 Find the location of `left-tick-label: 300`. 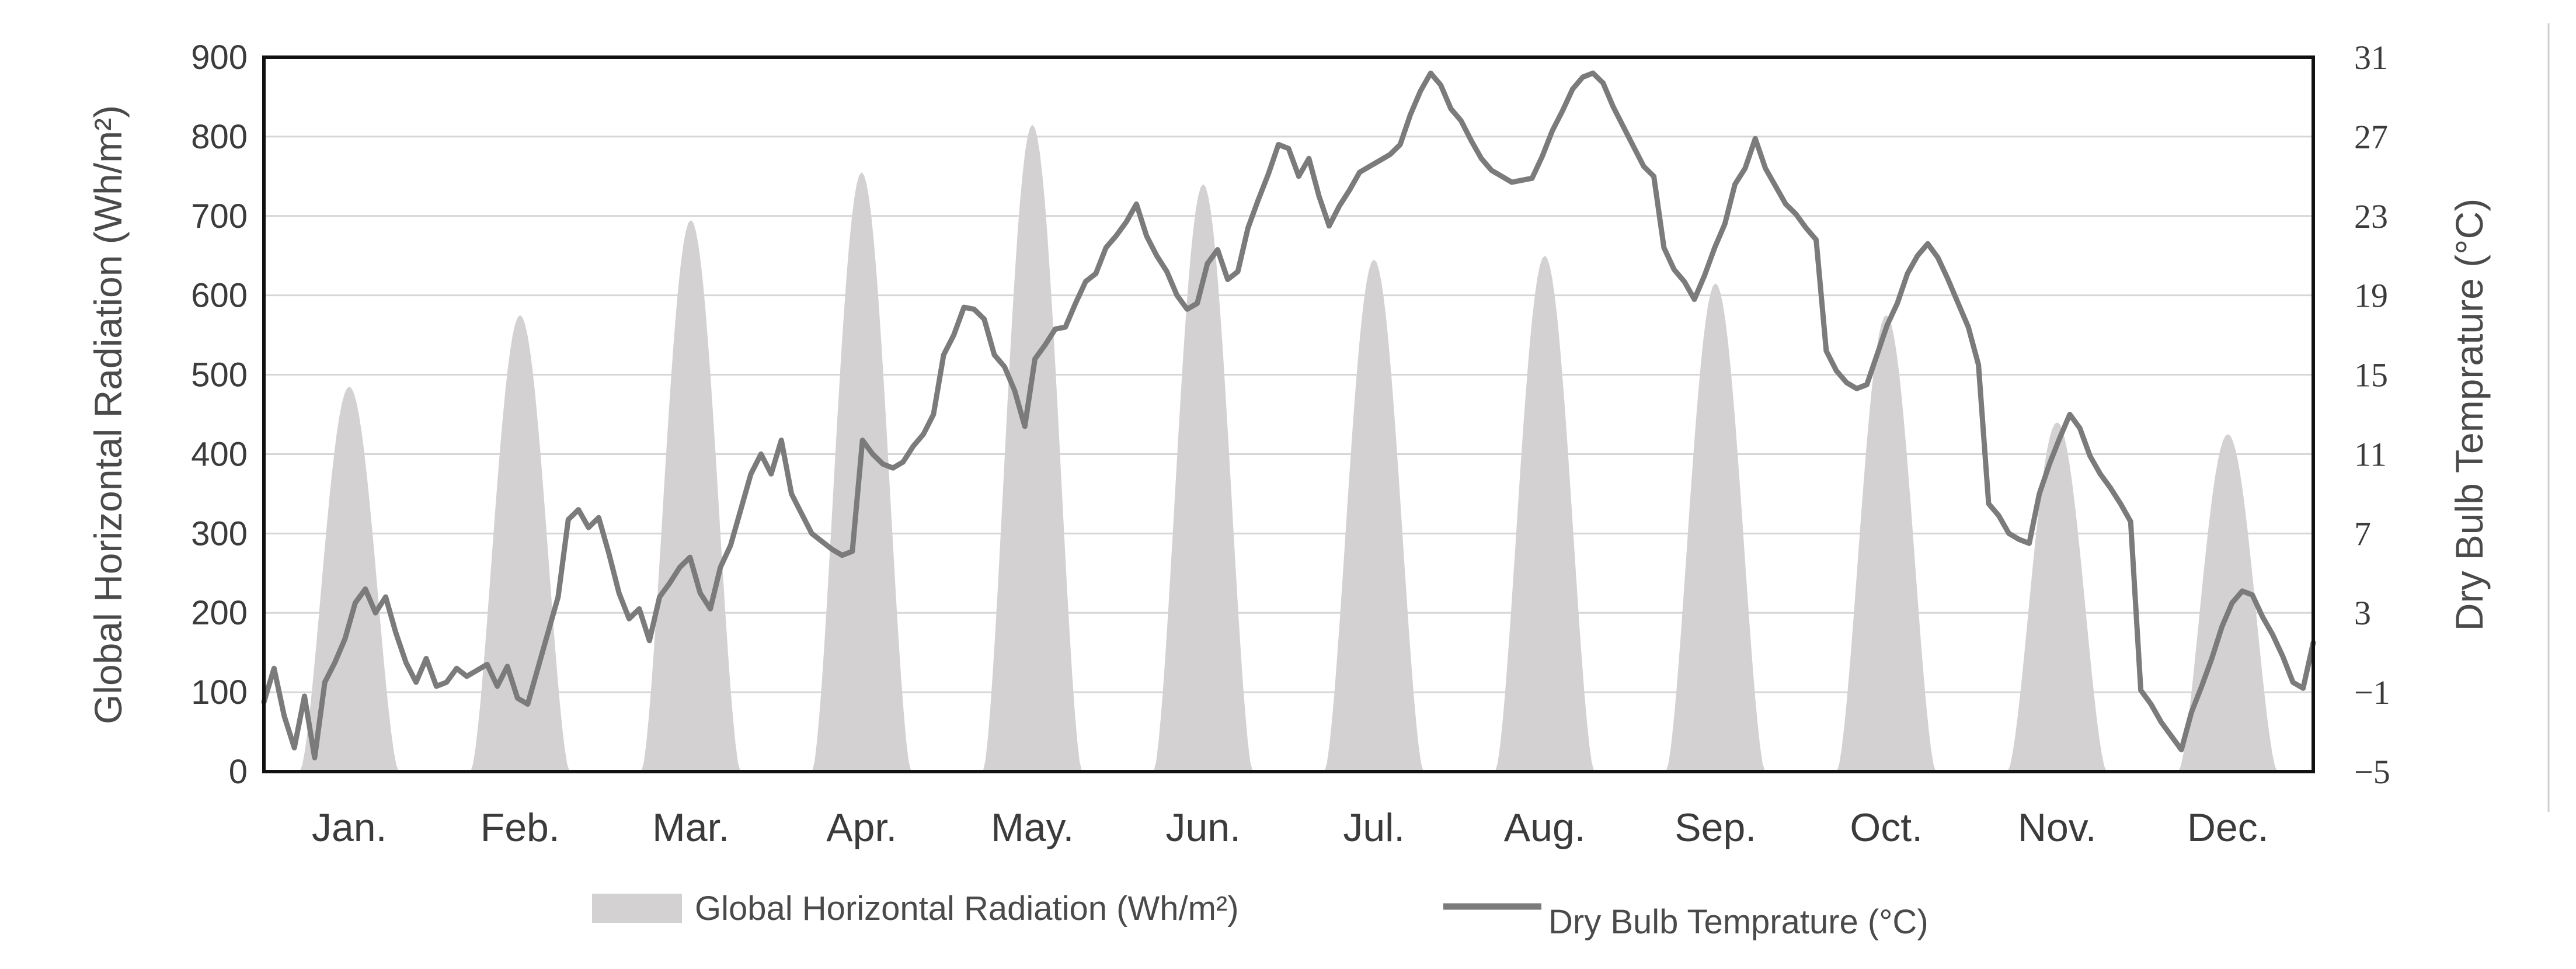

left-tick-label: 300 is located at coordinates (219, 534).